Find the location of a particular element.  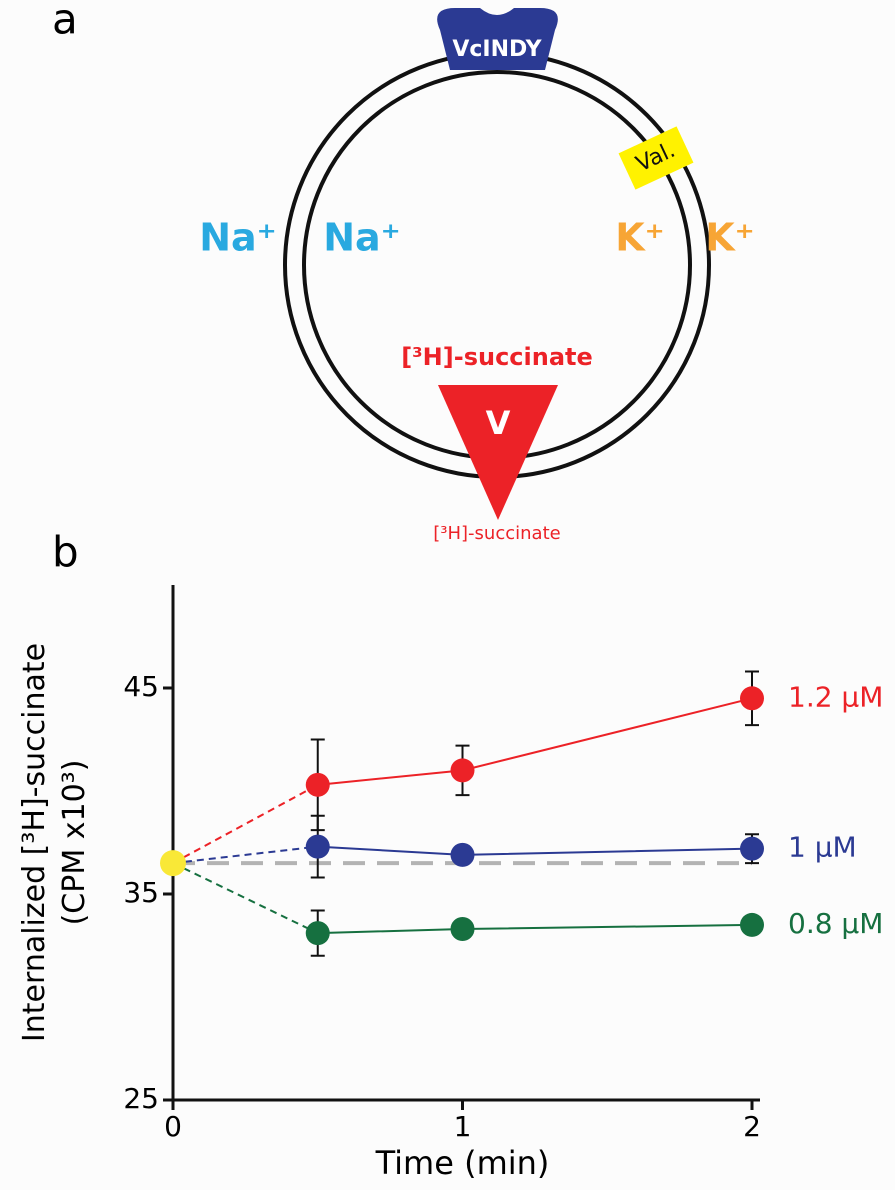

transporter-label: VcINDY is located at coordinates (497, 49).